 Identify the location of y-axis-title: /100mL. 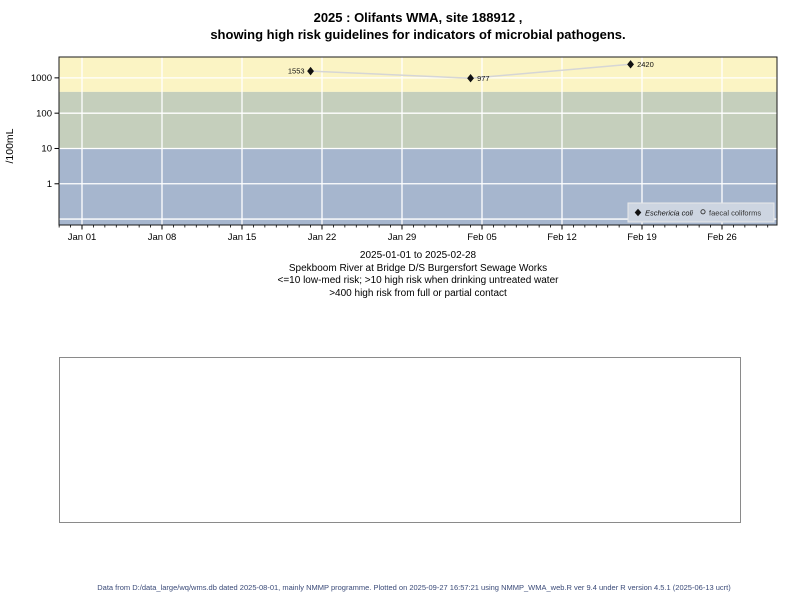
(10, 145).